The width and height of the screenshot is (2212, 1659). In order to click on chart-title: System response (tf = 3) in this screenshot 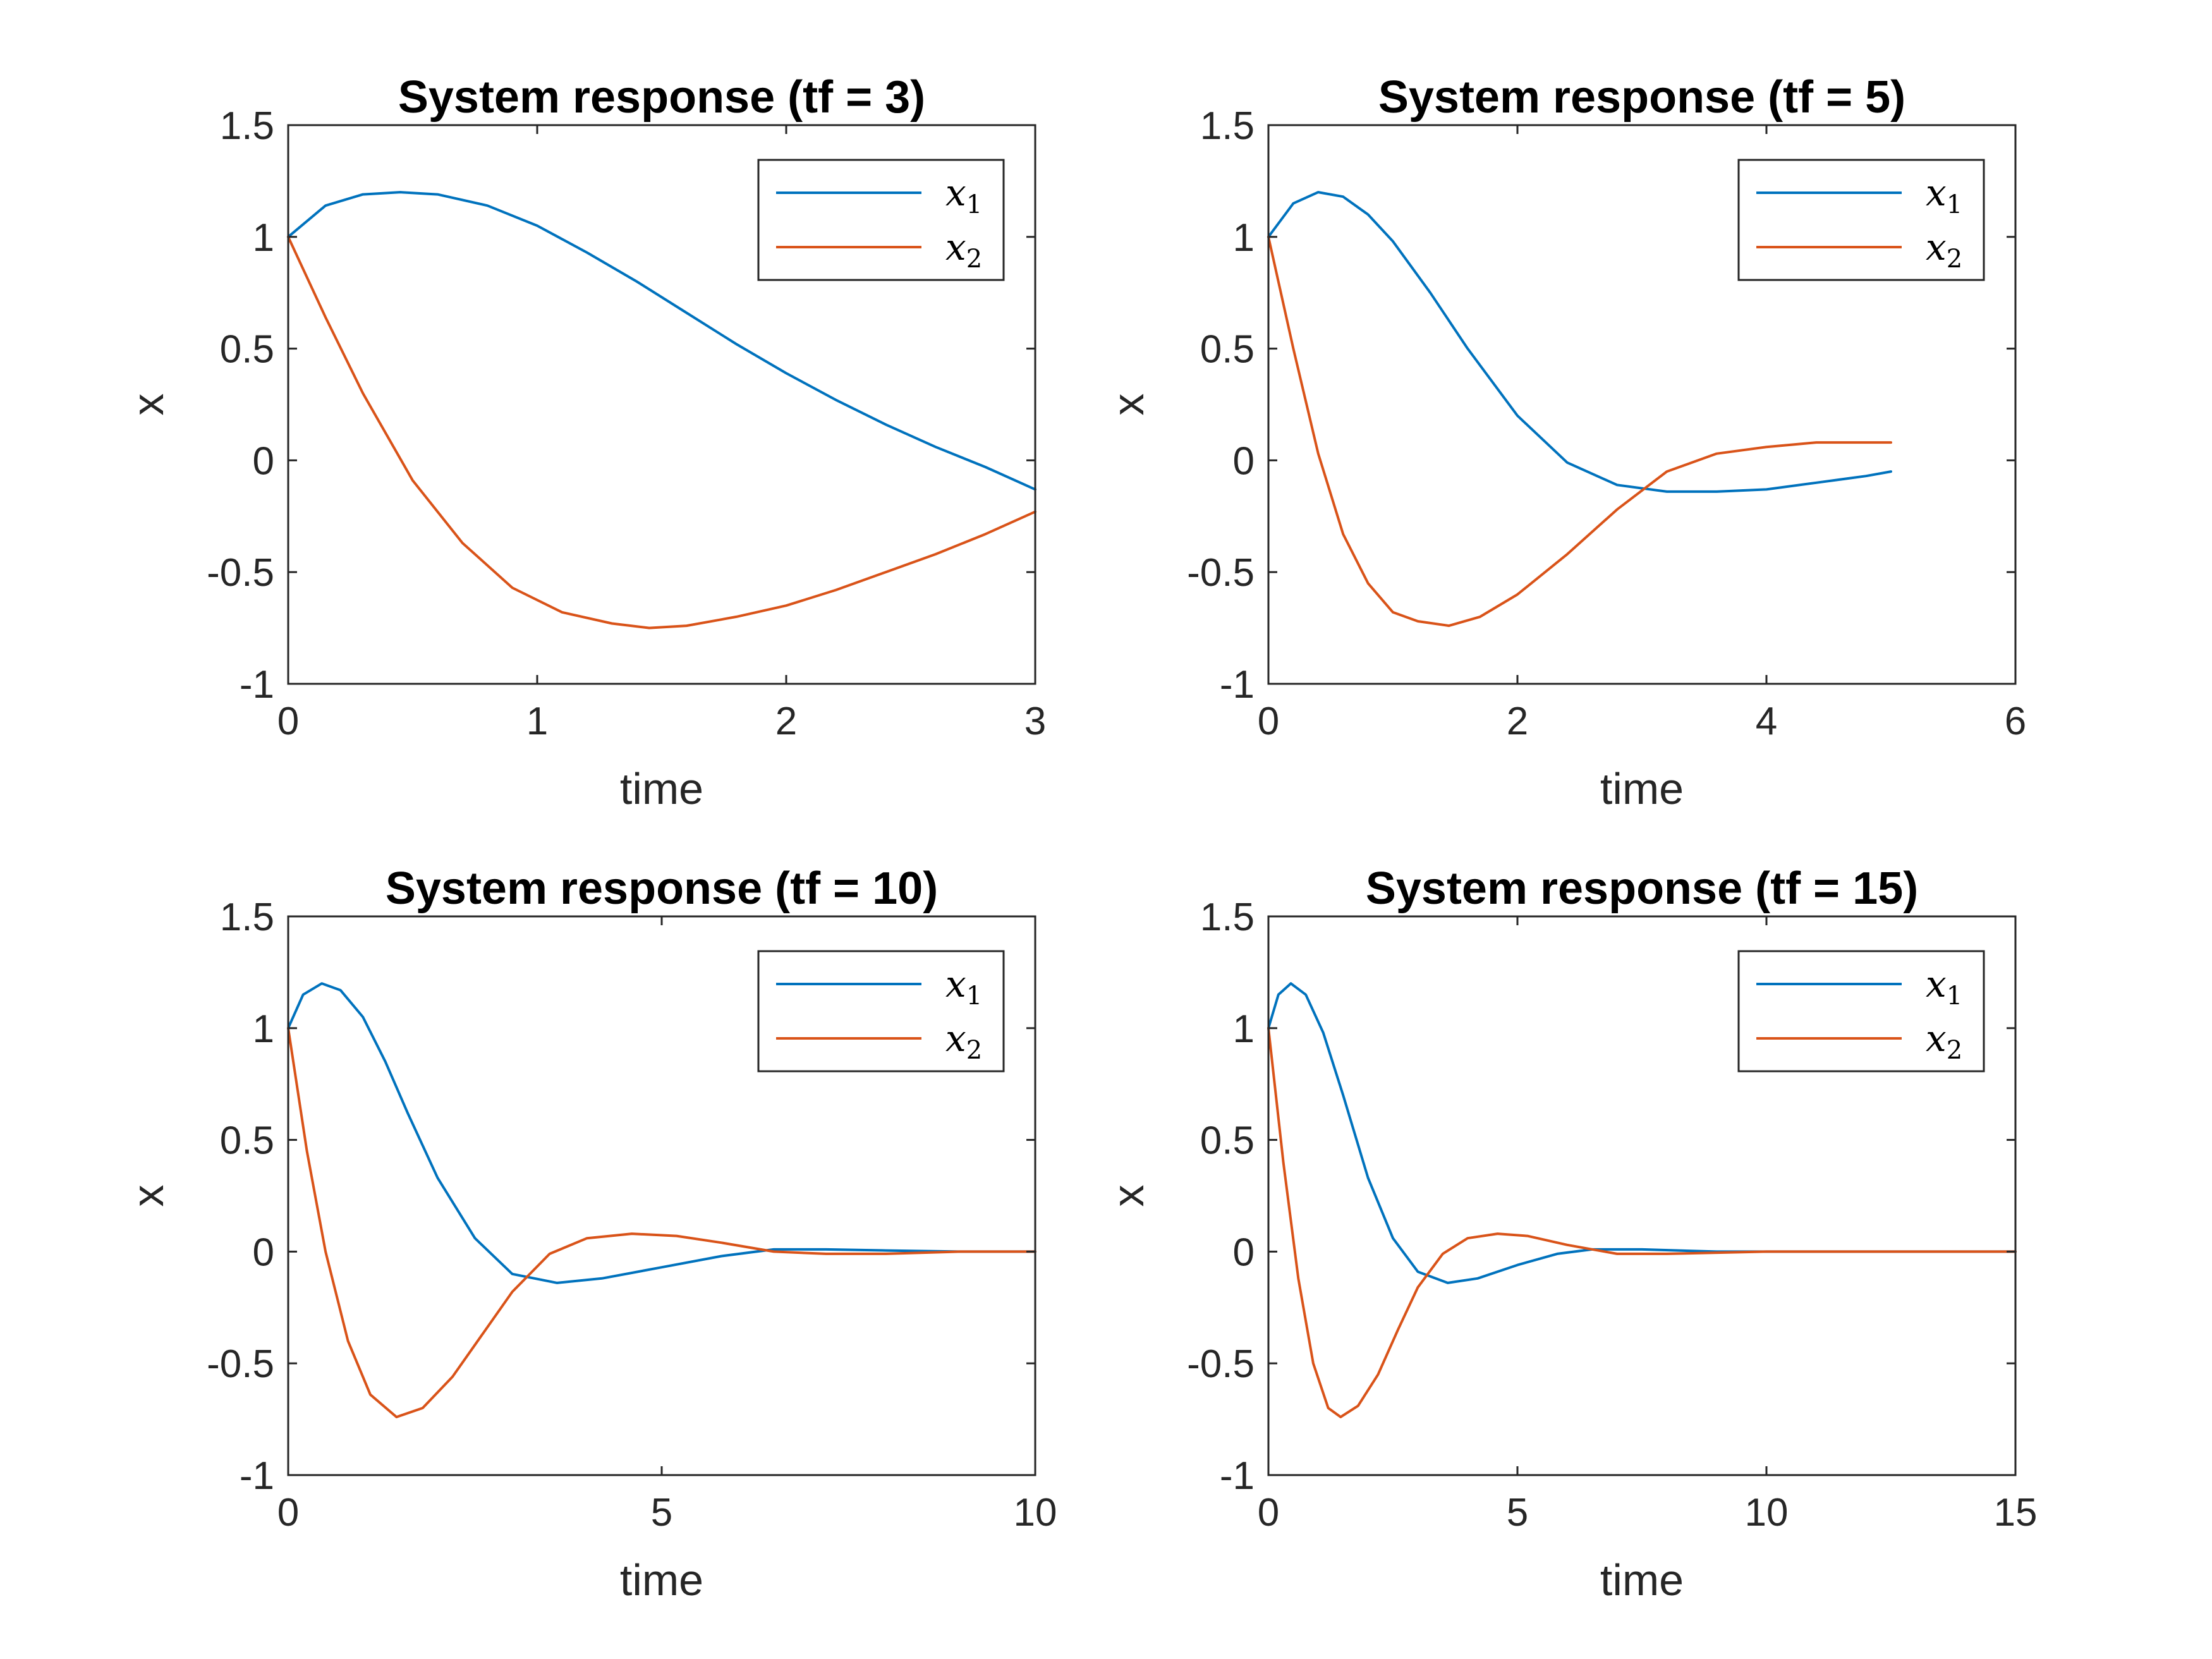, I will do `click(661, 97)`.